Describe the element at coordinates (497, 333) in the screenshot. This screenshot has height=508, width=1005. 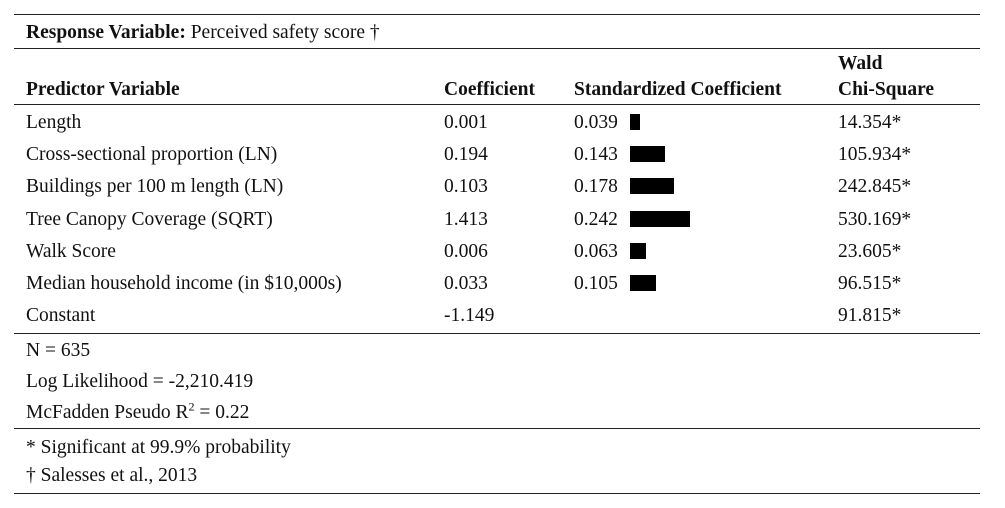
I see `body-rule` at that location.